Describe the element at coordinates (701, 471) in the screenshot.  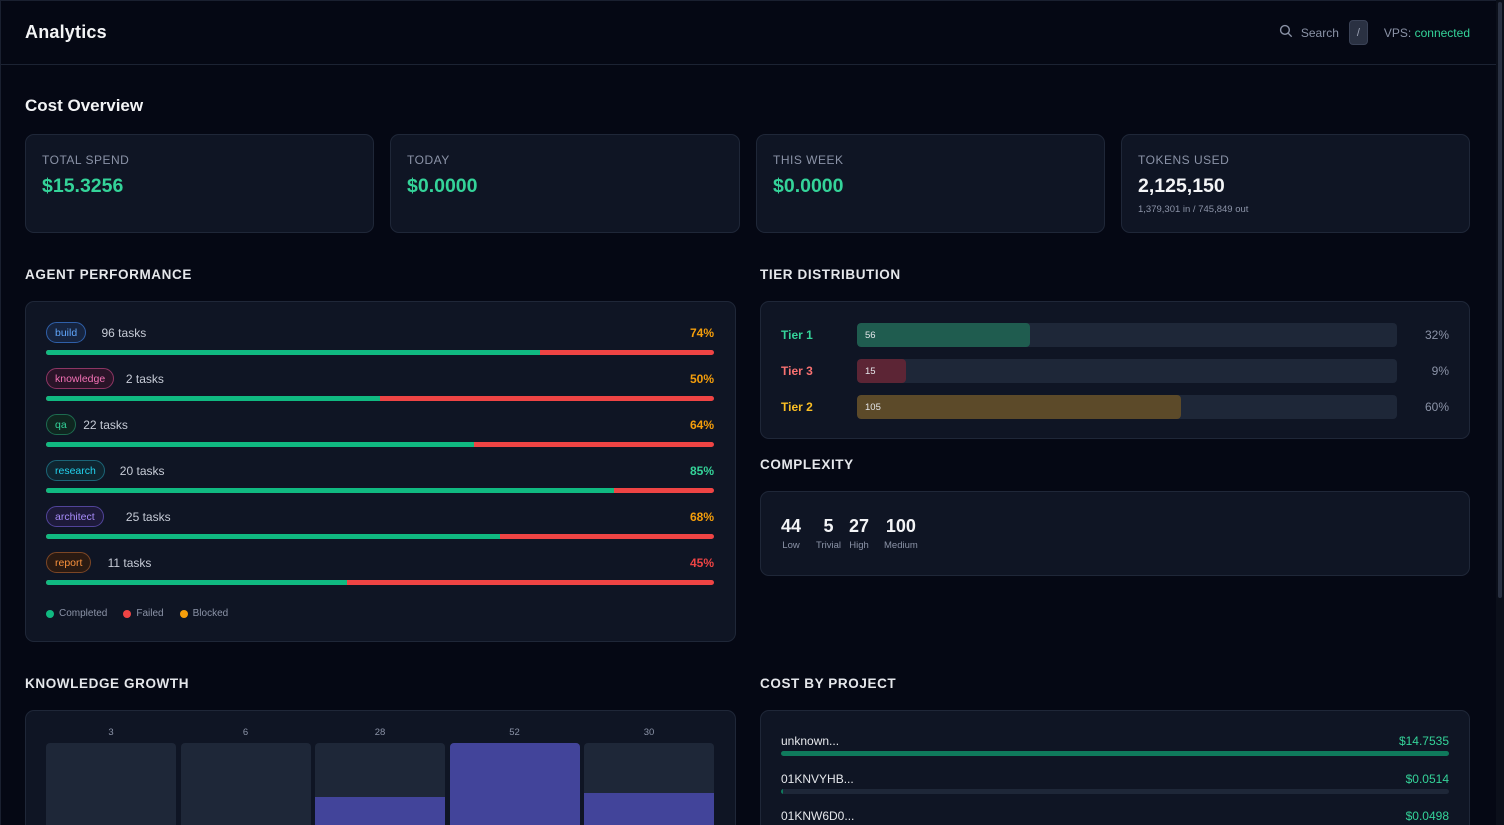
I see `agent-success-rate: 85%` at that location.